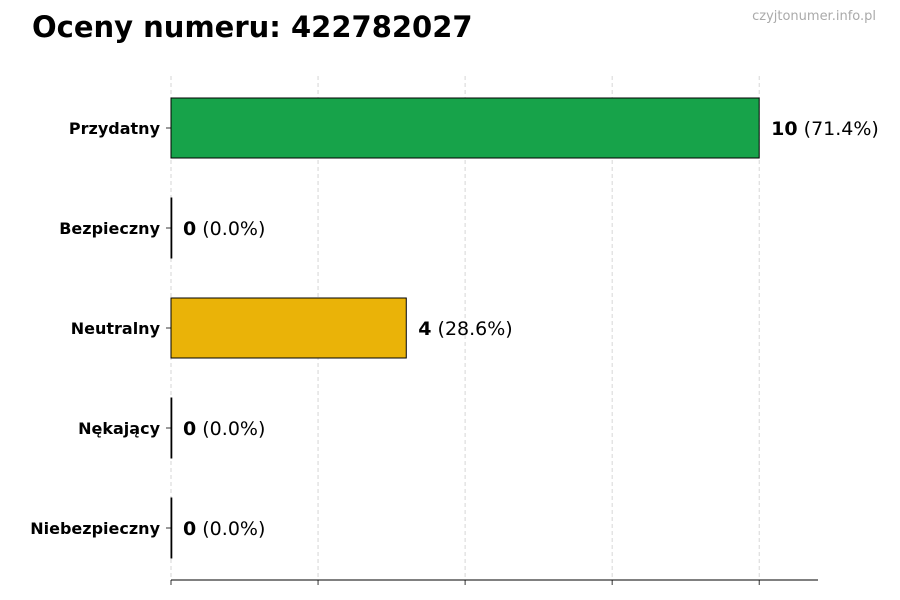  Describe the element at coordinates (814, 16) in the screenshot. I see `watermark: czyjtonumer.info.pl` at that location.